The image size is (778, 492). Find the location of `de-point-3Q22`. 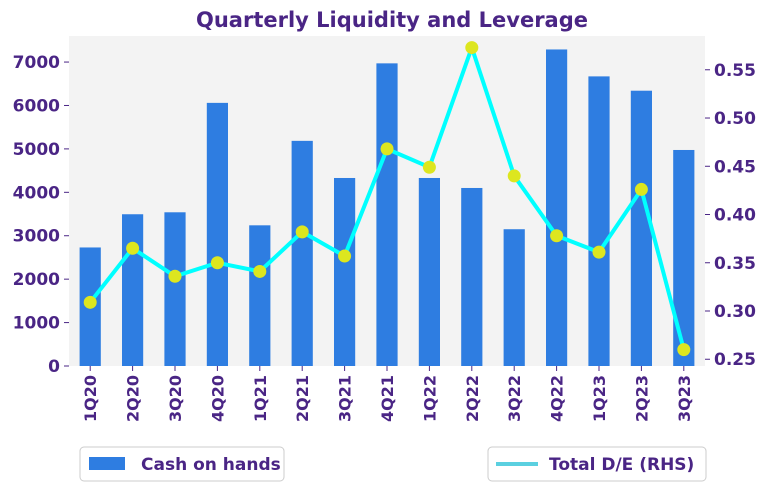

de-point-3Q22 is located at coordinates (514, 176).